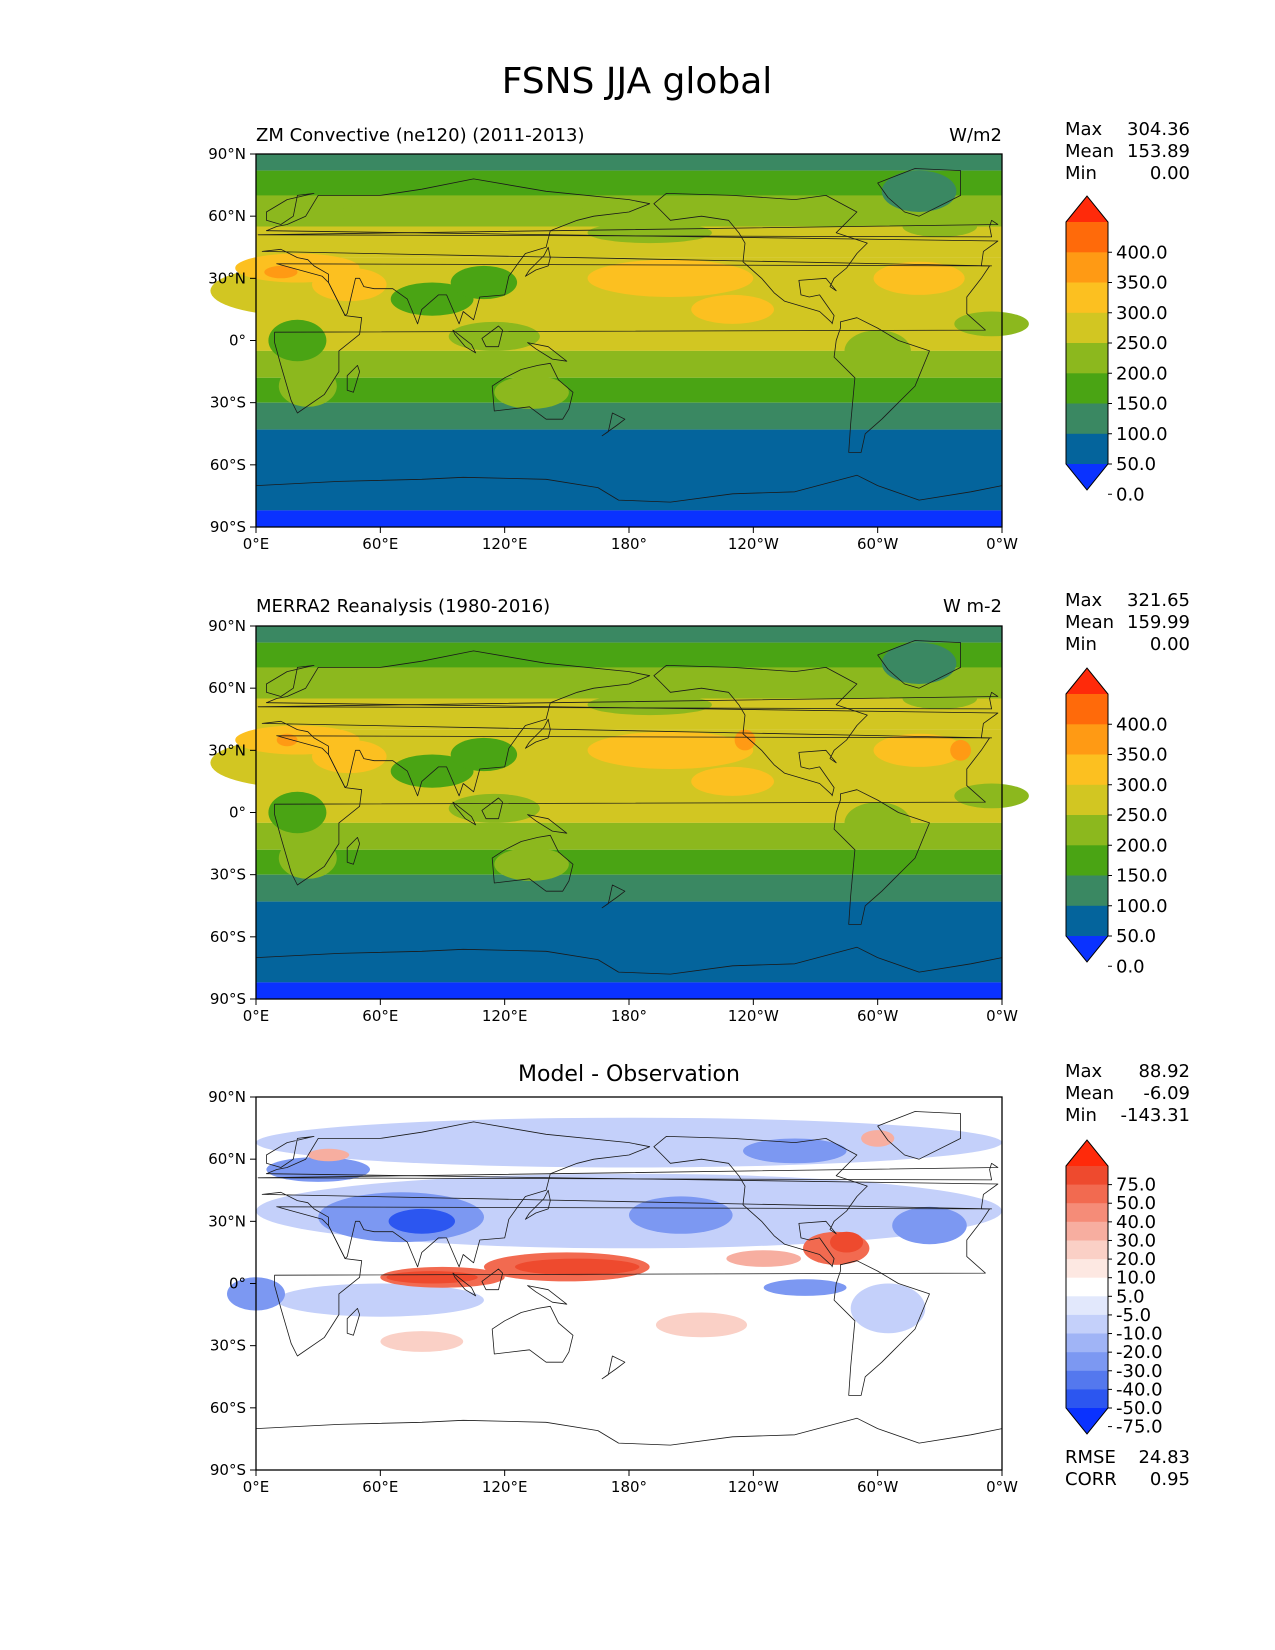  I want to click on coastline-borneo, so click(492, 336).